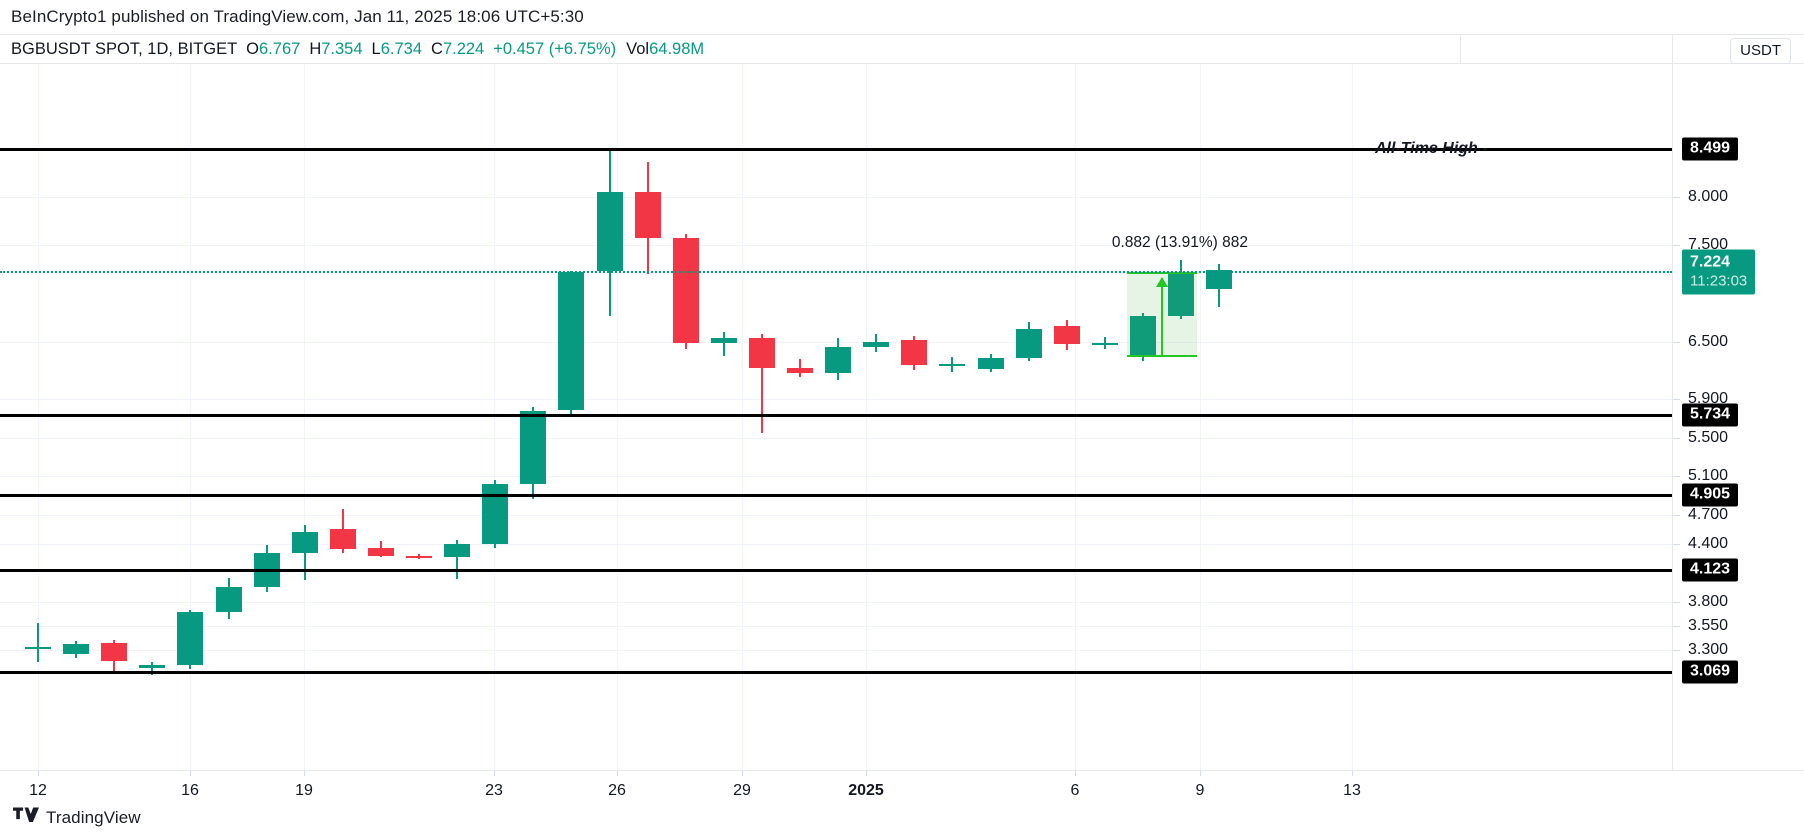 This screenshot has height=833, width=1804. Describe the element at coordinates (1075, 790) in the screenshot. I see `time-axis-label: 6` at that location.